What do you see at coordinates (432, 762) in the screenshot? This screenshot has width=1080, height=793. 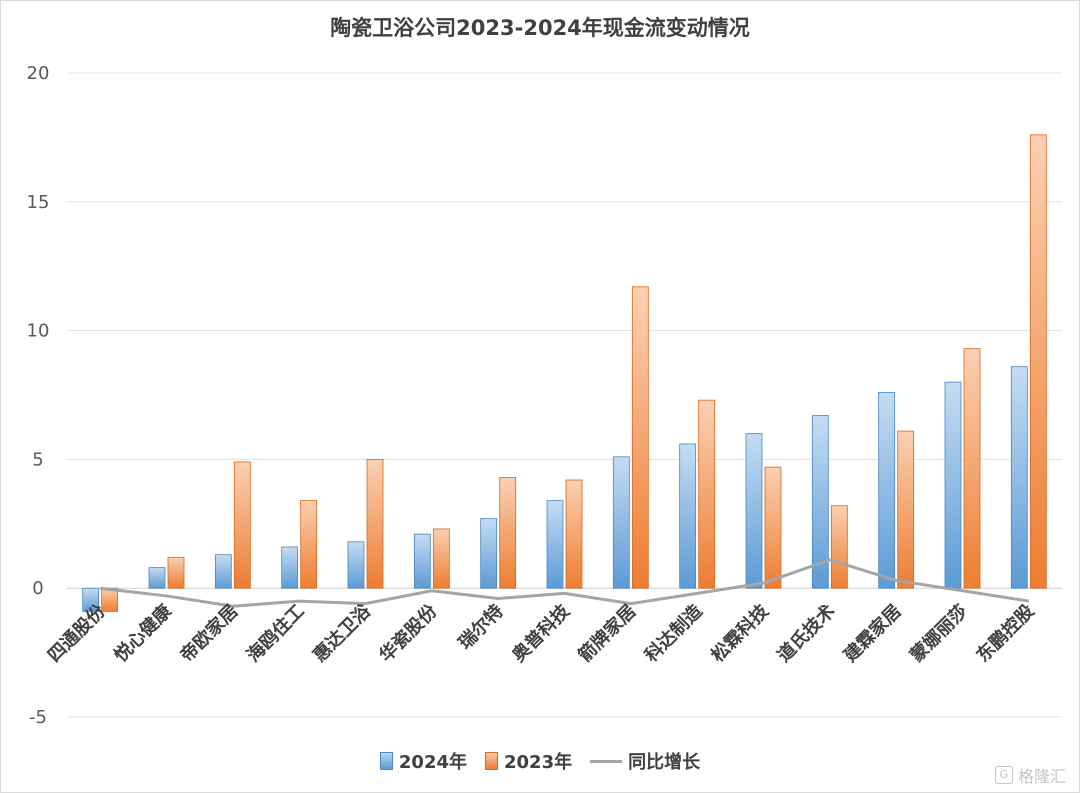 I see `legend-label-2024: 2024年` at bounding box center [432, 762].